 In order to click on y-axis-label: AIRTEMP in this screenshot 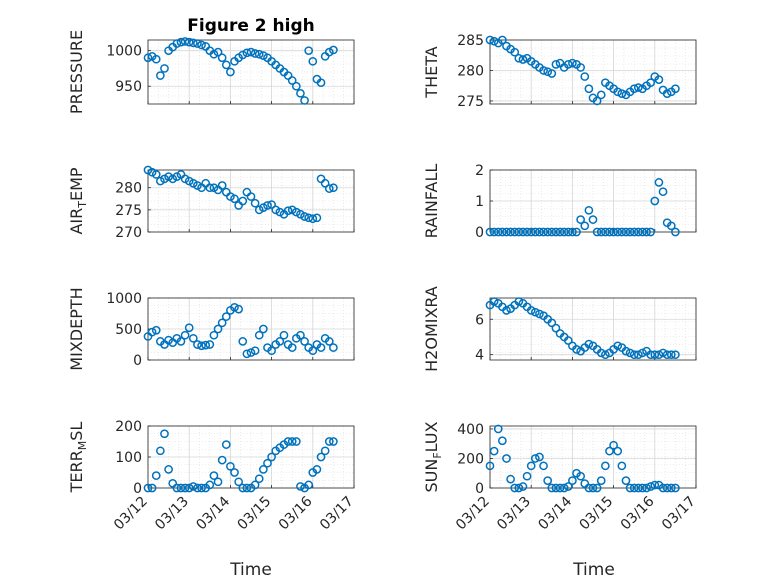, I will do `click(78, 200)`.